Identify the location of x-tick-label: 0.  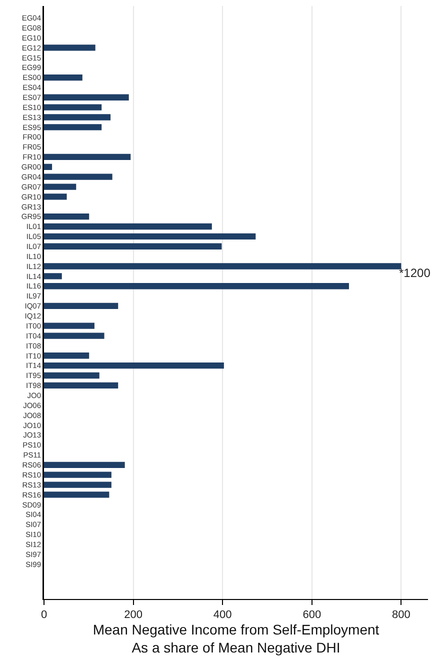
(44, 615).